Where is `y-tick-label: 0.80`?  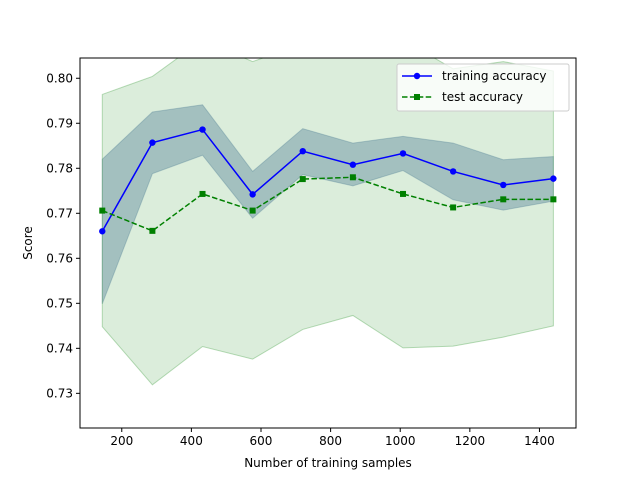 y-tick-label: 0.80 is located at coordinates (59, 78).